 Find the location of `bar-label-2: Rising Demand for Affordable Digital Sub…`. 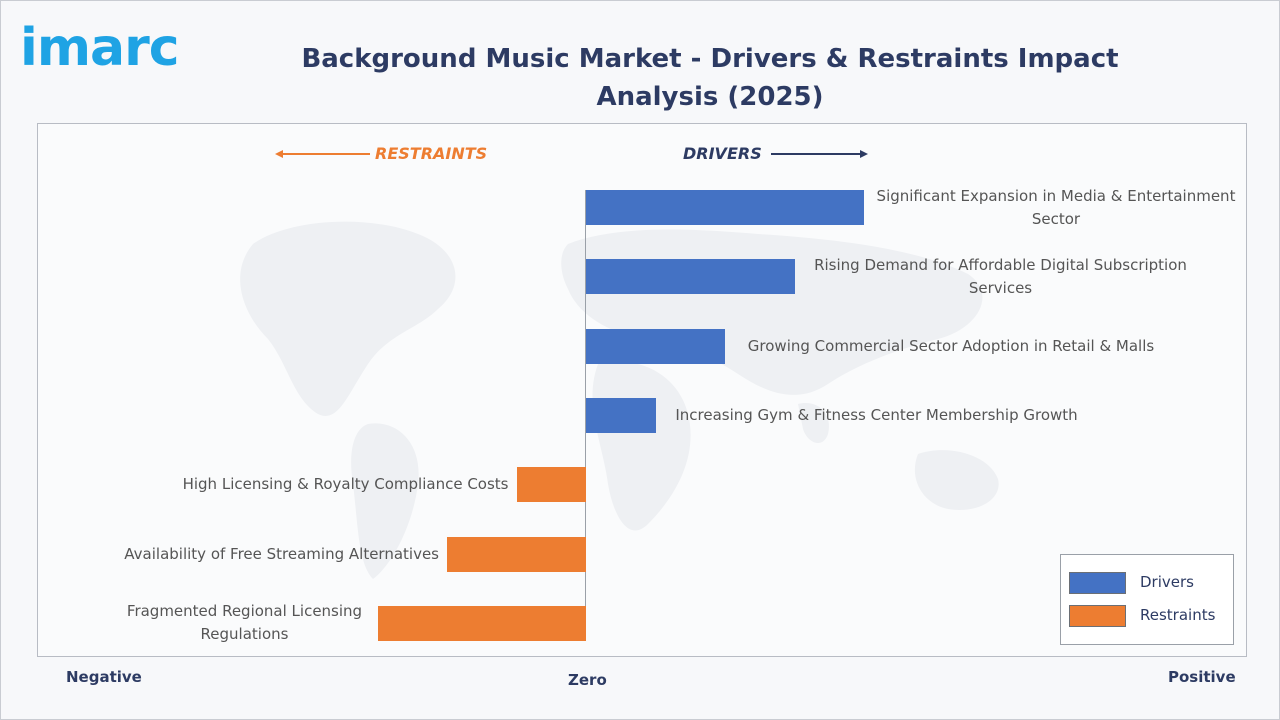

bar-label-2: Rising Demand for Affordable Digital Sub… is located at coordinates (1000, 276).